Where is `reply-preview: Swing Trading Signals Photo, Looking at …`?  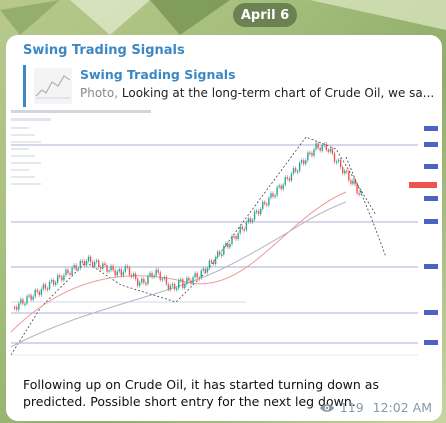 reply-preview: Swing Trading Signals Photo, Looking at … is located at coordinates (229, 86).